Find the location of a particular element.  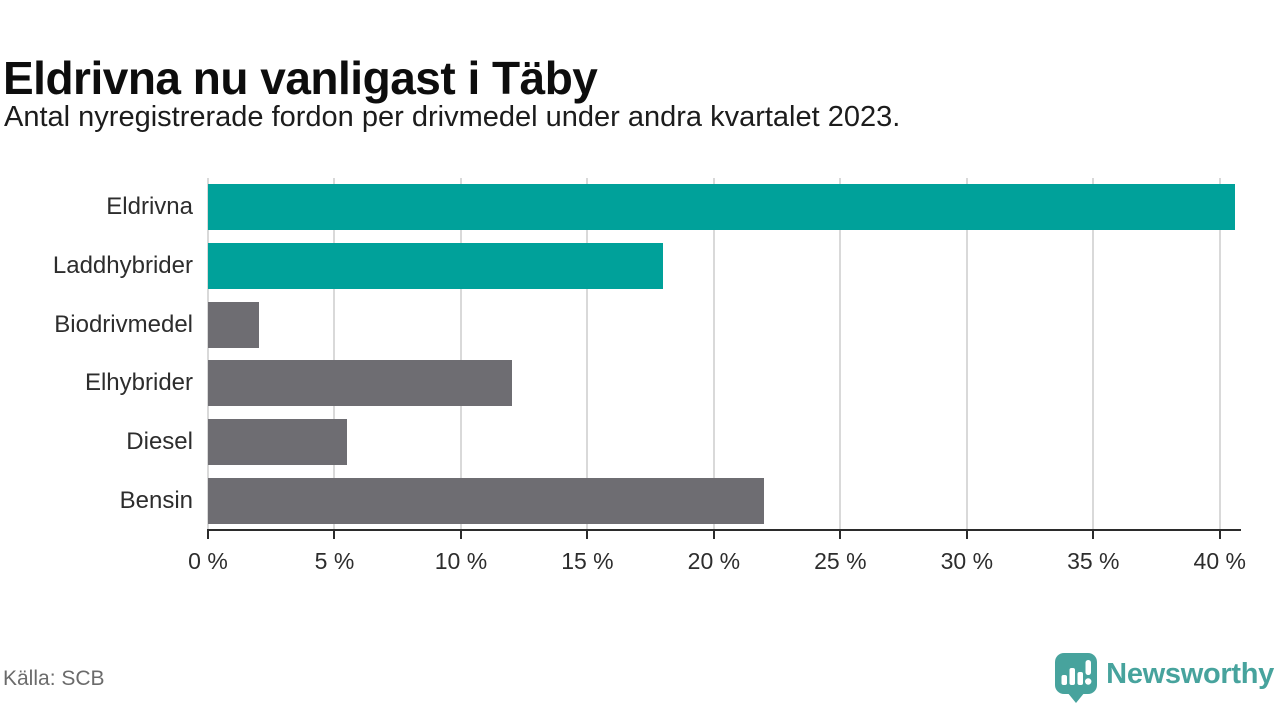

bar-bensin is located at coordinates (486, 500).